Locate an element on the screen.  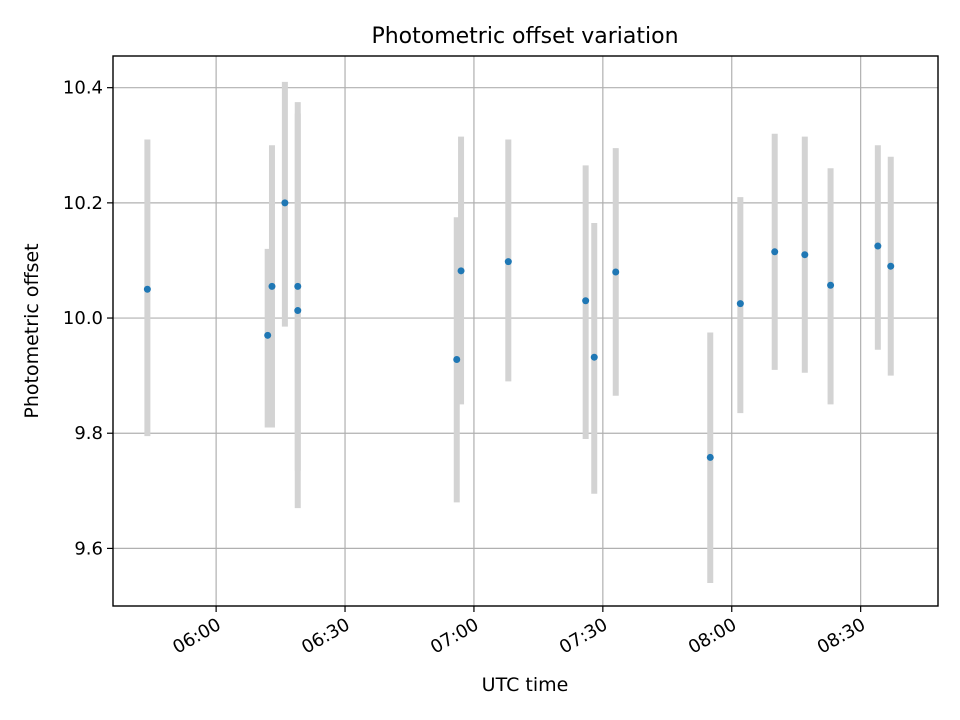
y-tick-label: 10.0 is located at coordinates (83, 318).